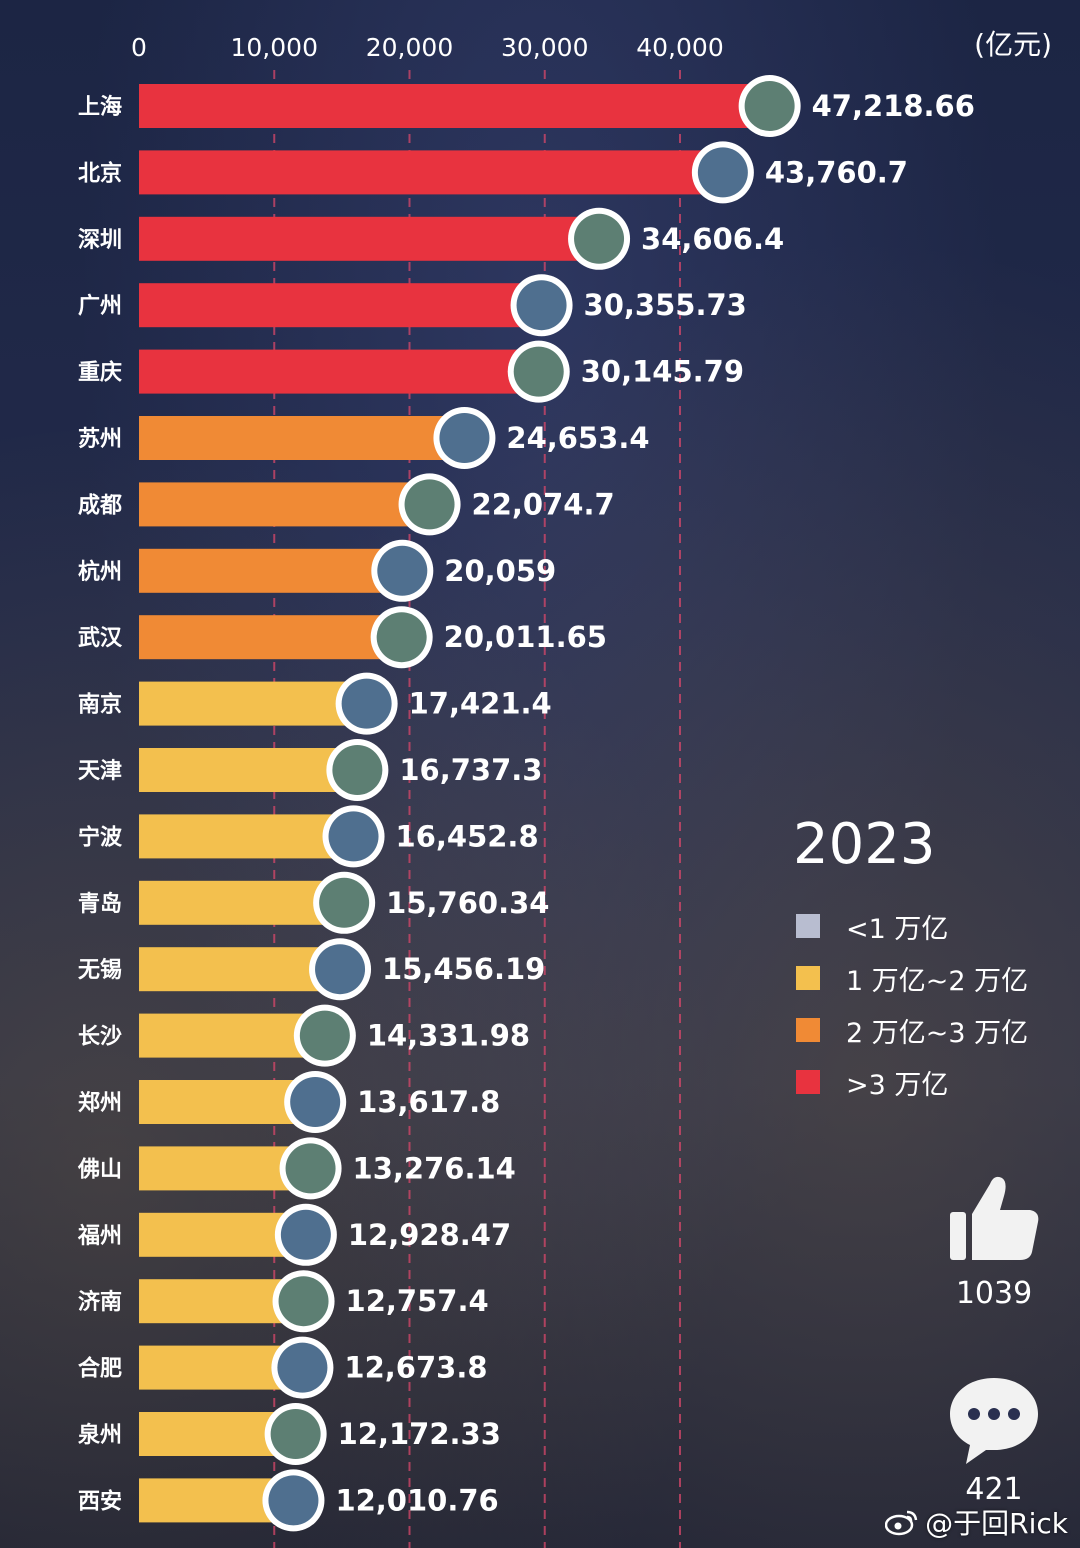 The height and width of the screenshot is (1548, 1080). Describe the element at coordinates (996, 1523) in the screenshot. I see `watermark-text: @于回Rick` at that location.